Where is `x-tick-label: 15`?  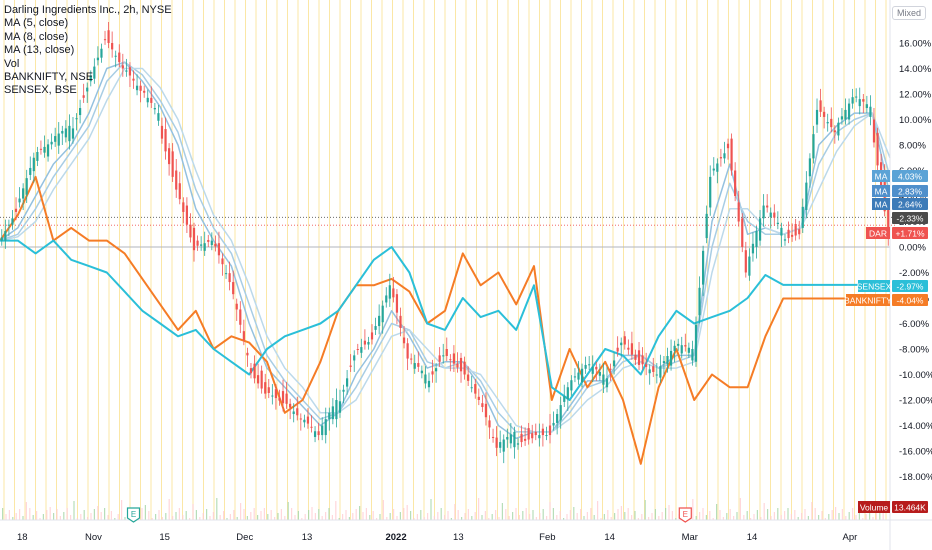 x-tick-label: 15 is located at coordinates (164, 537).